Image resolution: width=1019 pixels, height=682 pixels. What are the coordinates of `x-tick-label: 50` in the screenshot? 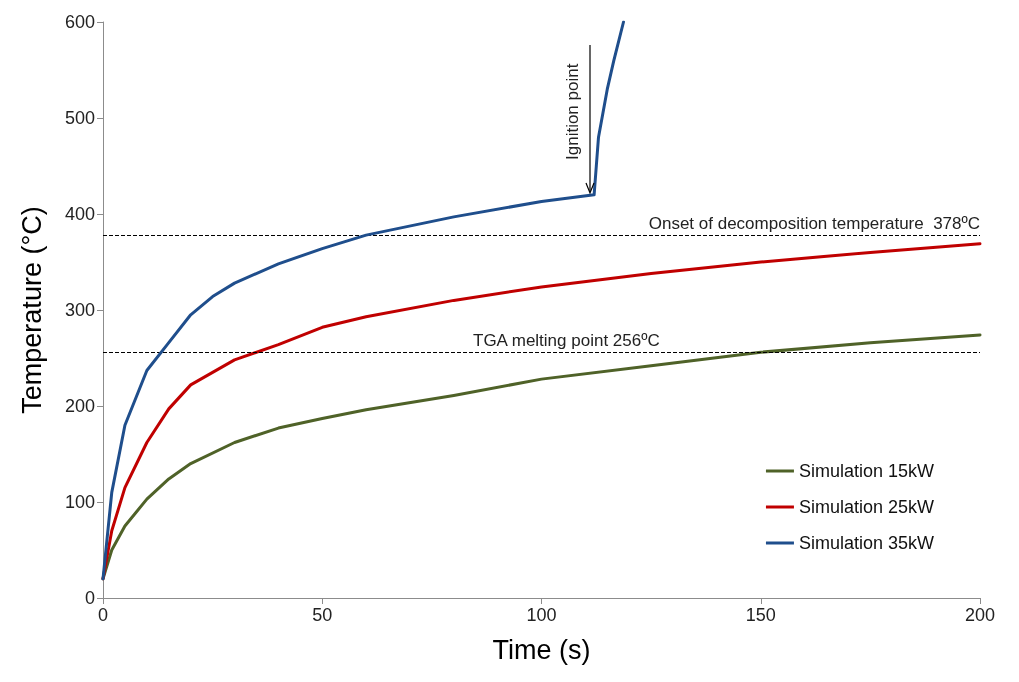 It's located at (322, 615).